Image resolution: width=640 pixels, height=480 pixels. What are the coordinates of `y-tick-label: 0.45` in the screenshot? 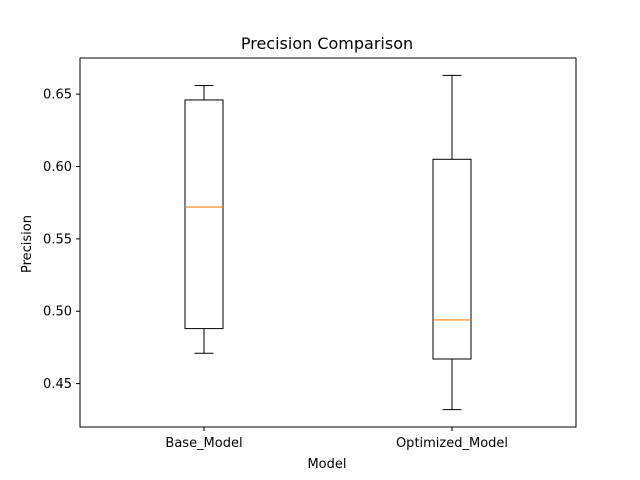 It's located at (57, 384).